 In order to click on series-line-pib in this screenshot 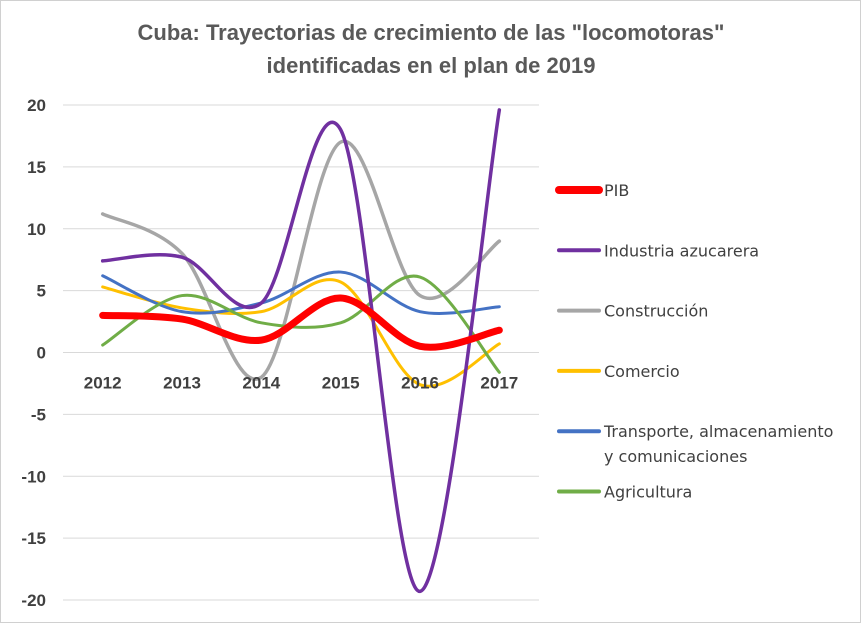, I will do `click(301, 322)`.